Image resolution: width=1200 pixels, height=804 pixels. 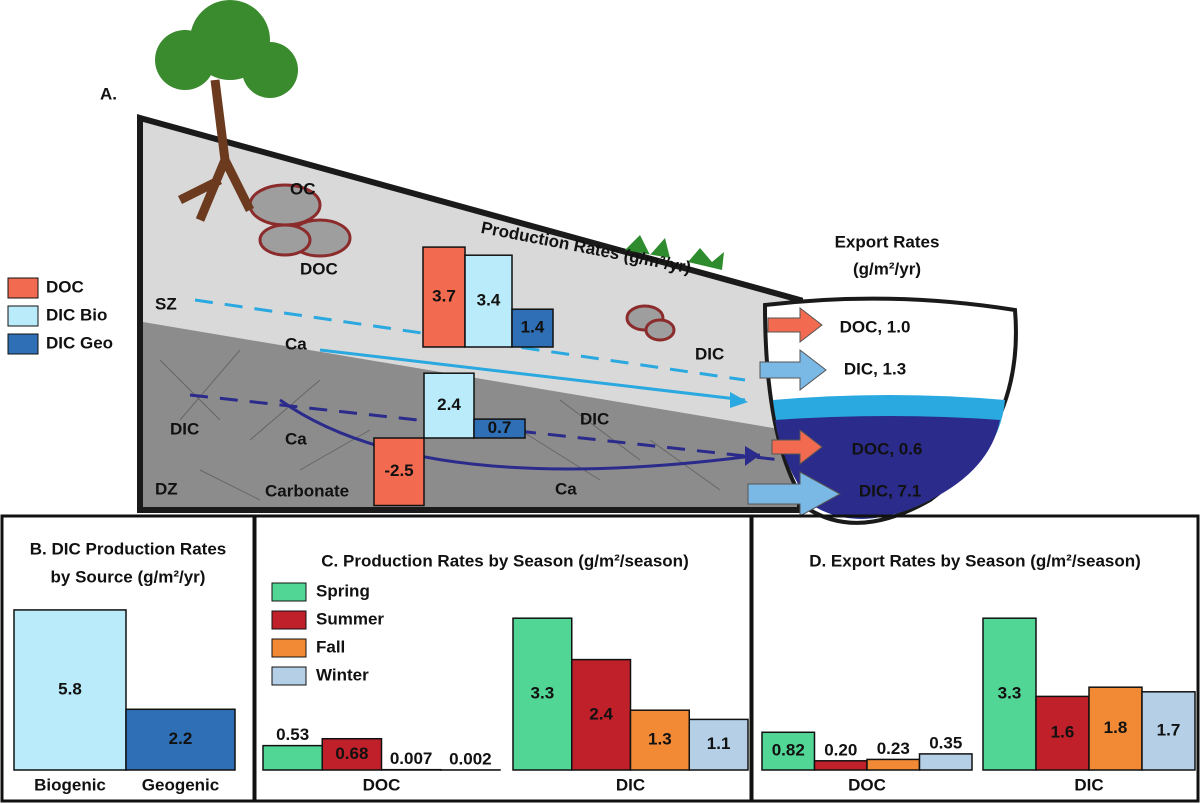 I want to click on value-label: 1.4, so click(x=533, y=327).